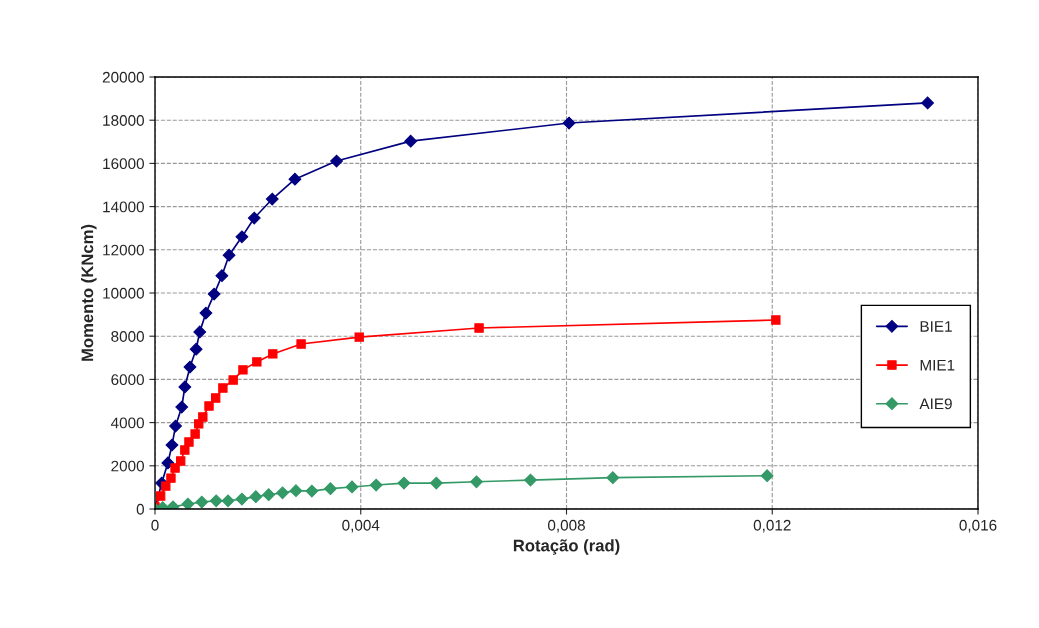 This screenshot has height=628, width=1039. I want to click on x-tick-label: 0,008, so click(566, 526).